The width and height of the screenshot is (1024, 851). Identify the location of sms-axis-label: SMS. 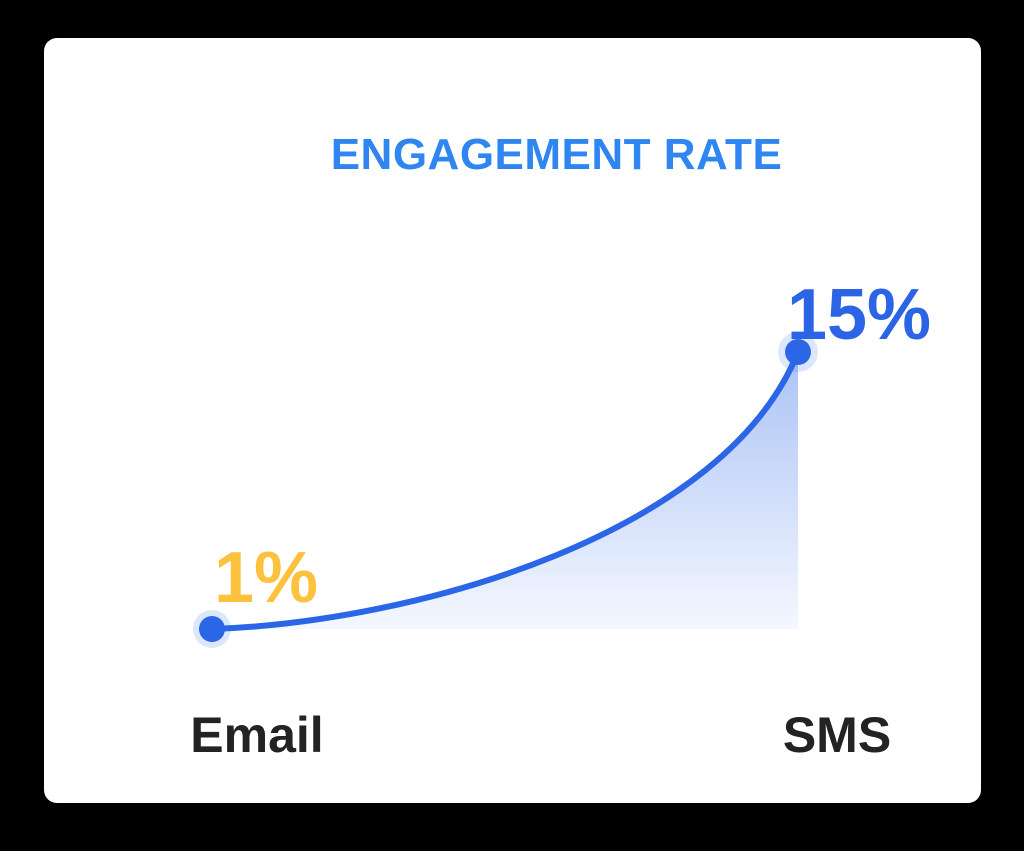
(837, 735).